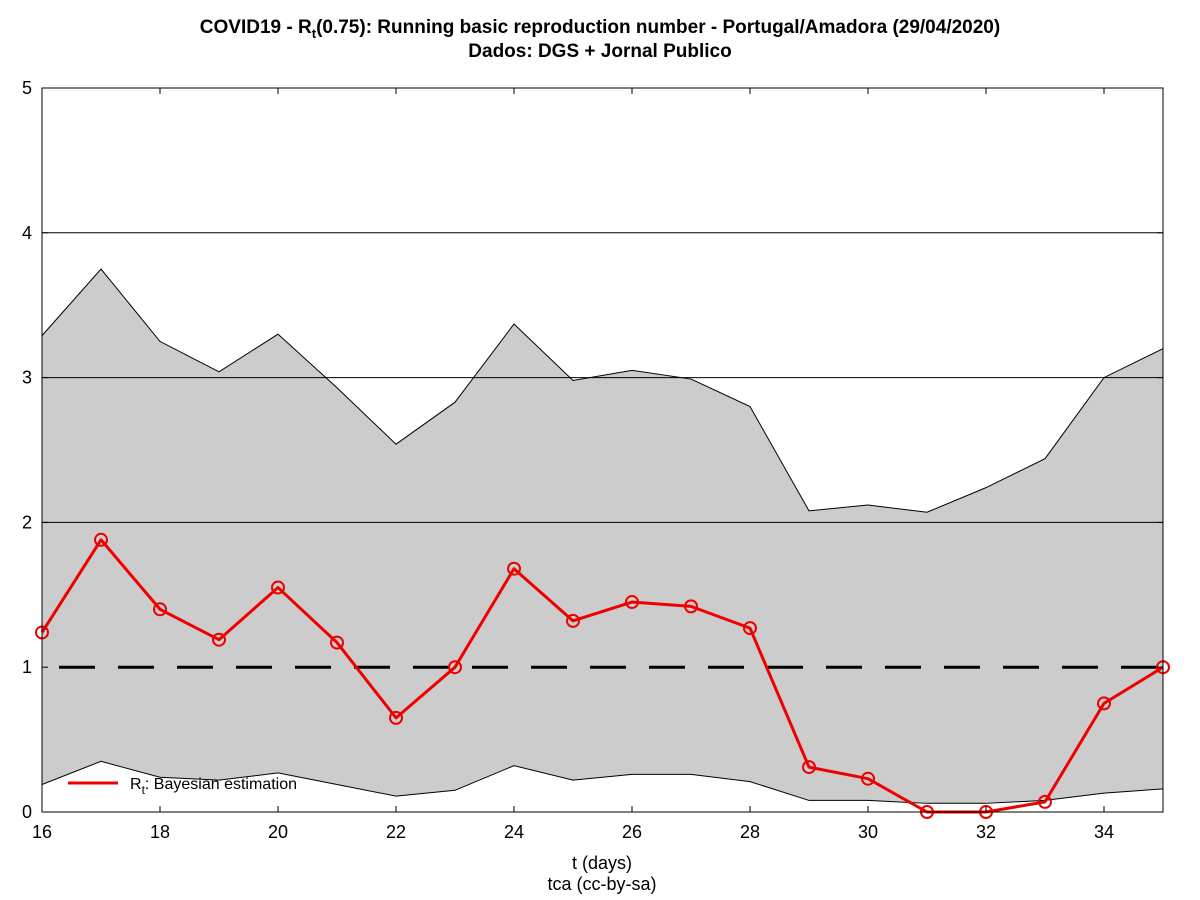 Image resolution: width=1200 pixels, height=900 pixels. I want to click on chart-subtitle: Dados: DGS + Jornal Publico, so click(600, 51).